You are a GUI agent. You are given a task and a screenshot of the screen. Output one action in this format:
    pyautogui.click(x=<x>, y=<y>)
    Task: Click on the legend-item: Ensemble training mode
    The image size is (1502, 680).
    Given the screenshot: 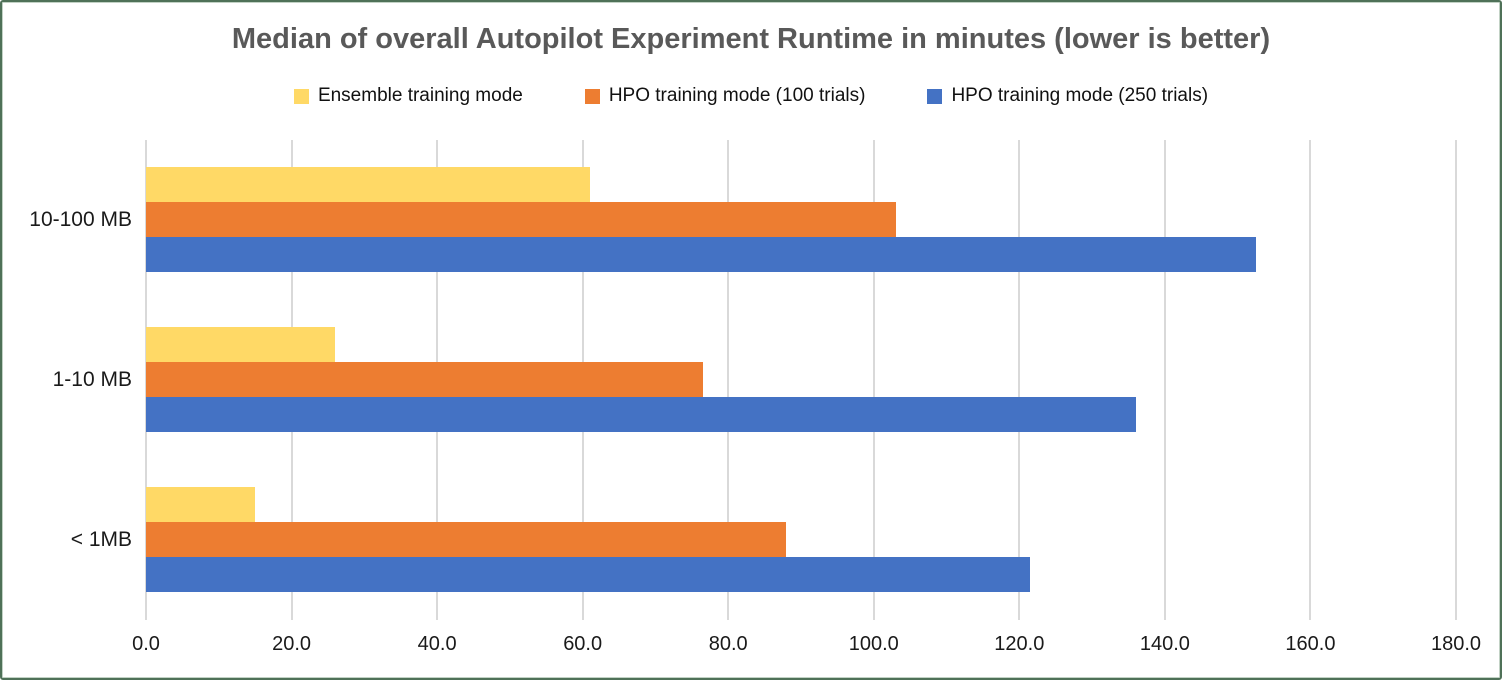 What is the action you would take?
    pyautogui.click(x=408, y=96)
    